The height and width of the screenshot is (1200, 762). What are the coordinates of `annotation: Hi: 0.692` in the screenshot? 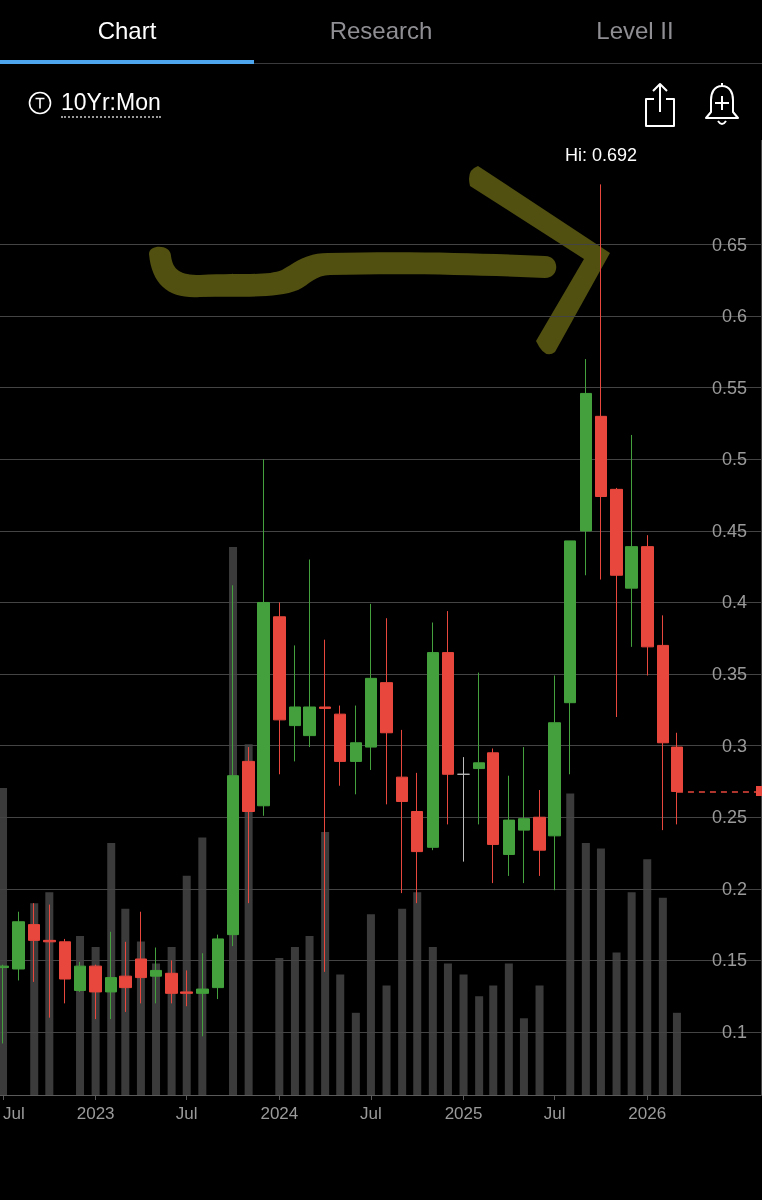 It's located at (600, 155).